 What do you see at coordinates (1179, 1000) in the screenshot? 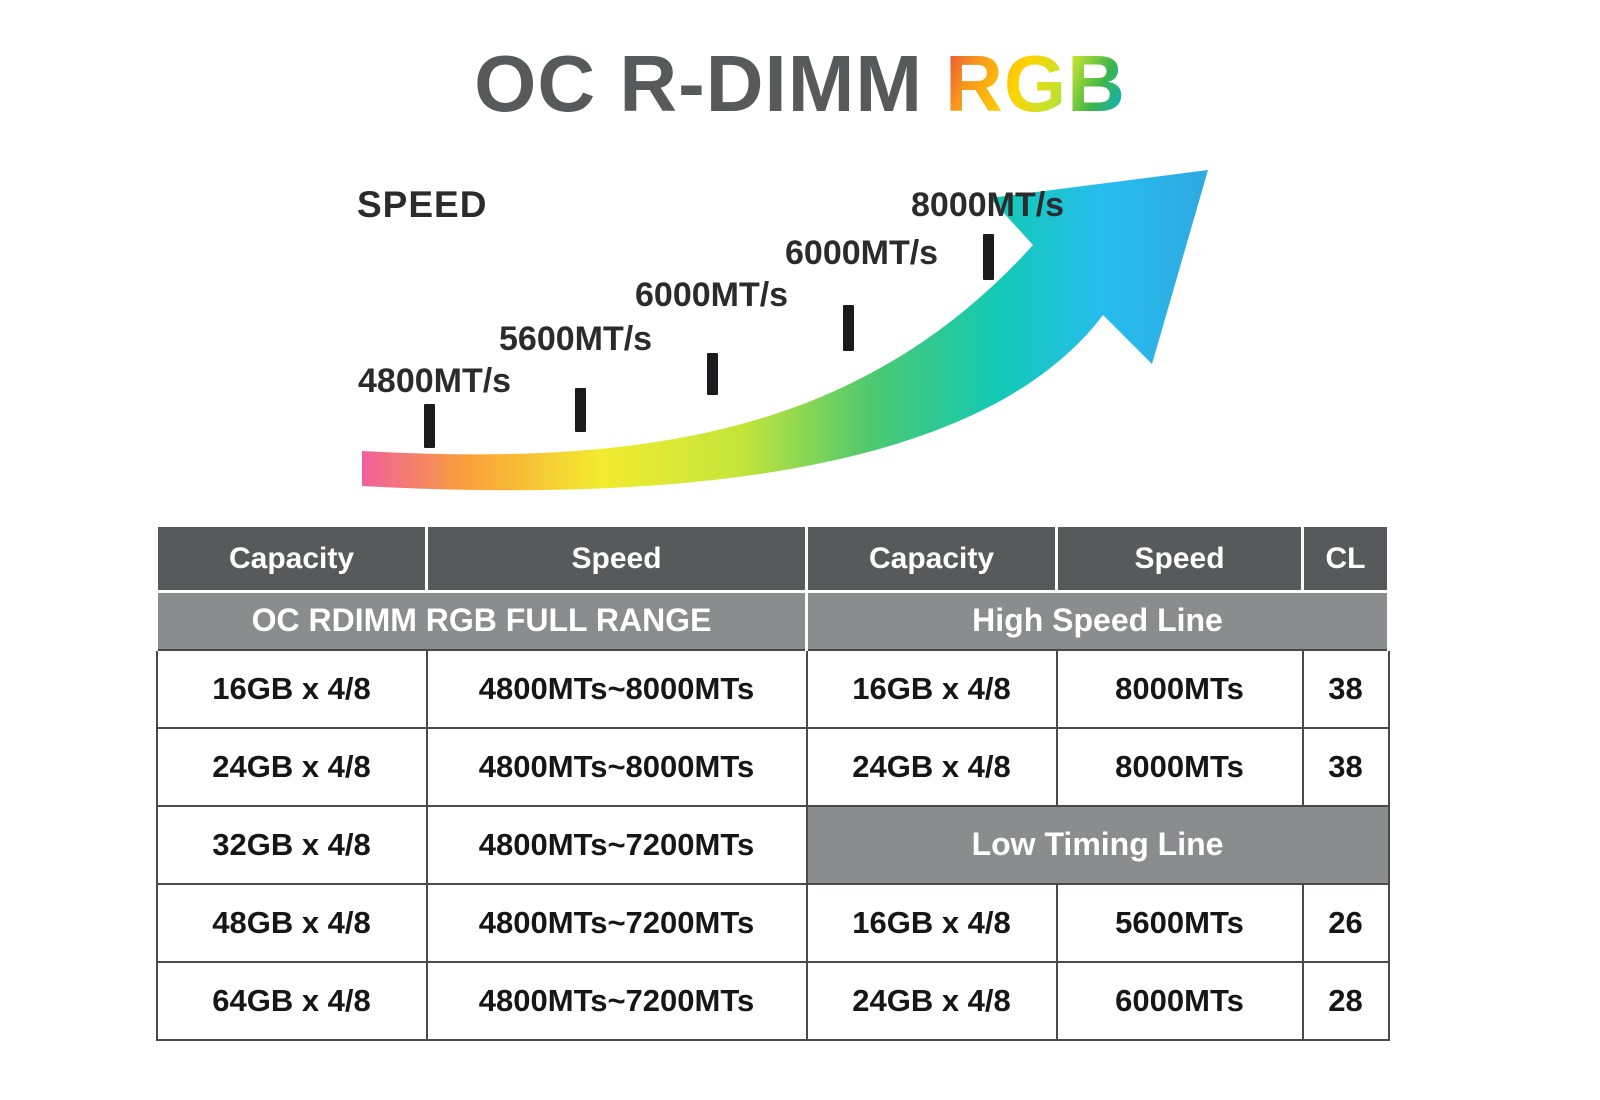
I see `cell-speed: 6000MTs` at bounding box center [1179, 1000].